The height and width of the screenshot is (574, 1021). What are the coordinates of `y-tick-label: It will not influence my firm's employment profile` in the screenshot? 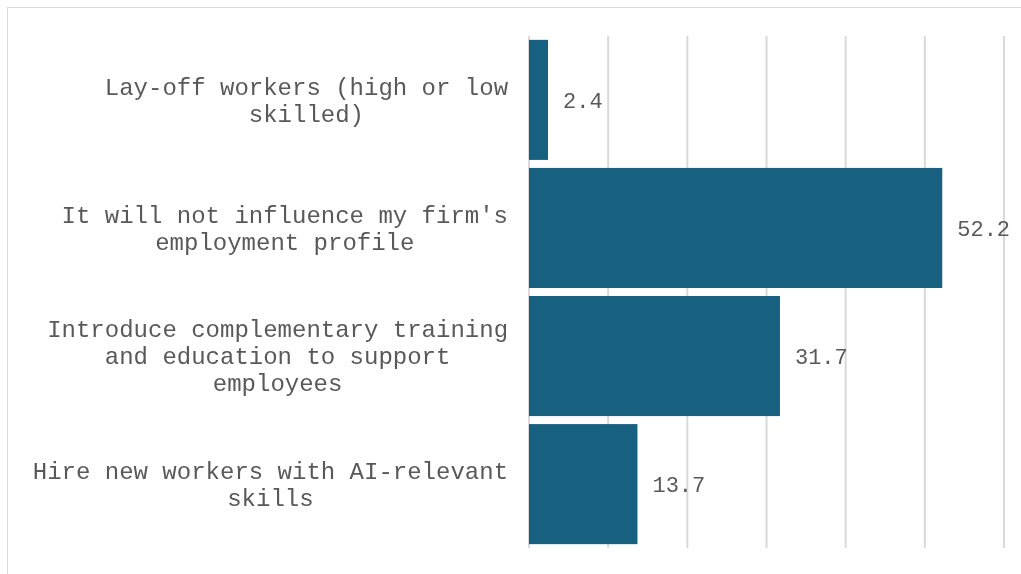 It's located at (285, 229).